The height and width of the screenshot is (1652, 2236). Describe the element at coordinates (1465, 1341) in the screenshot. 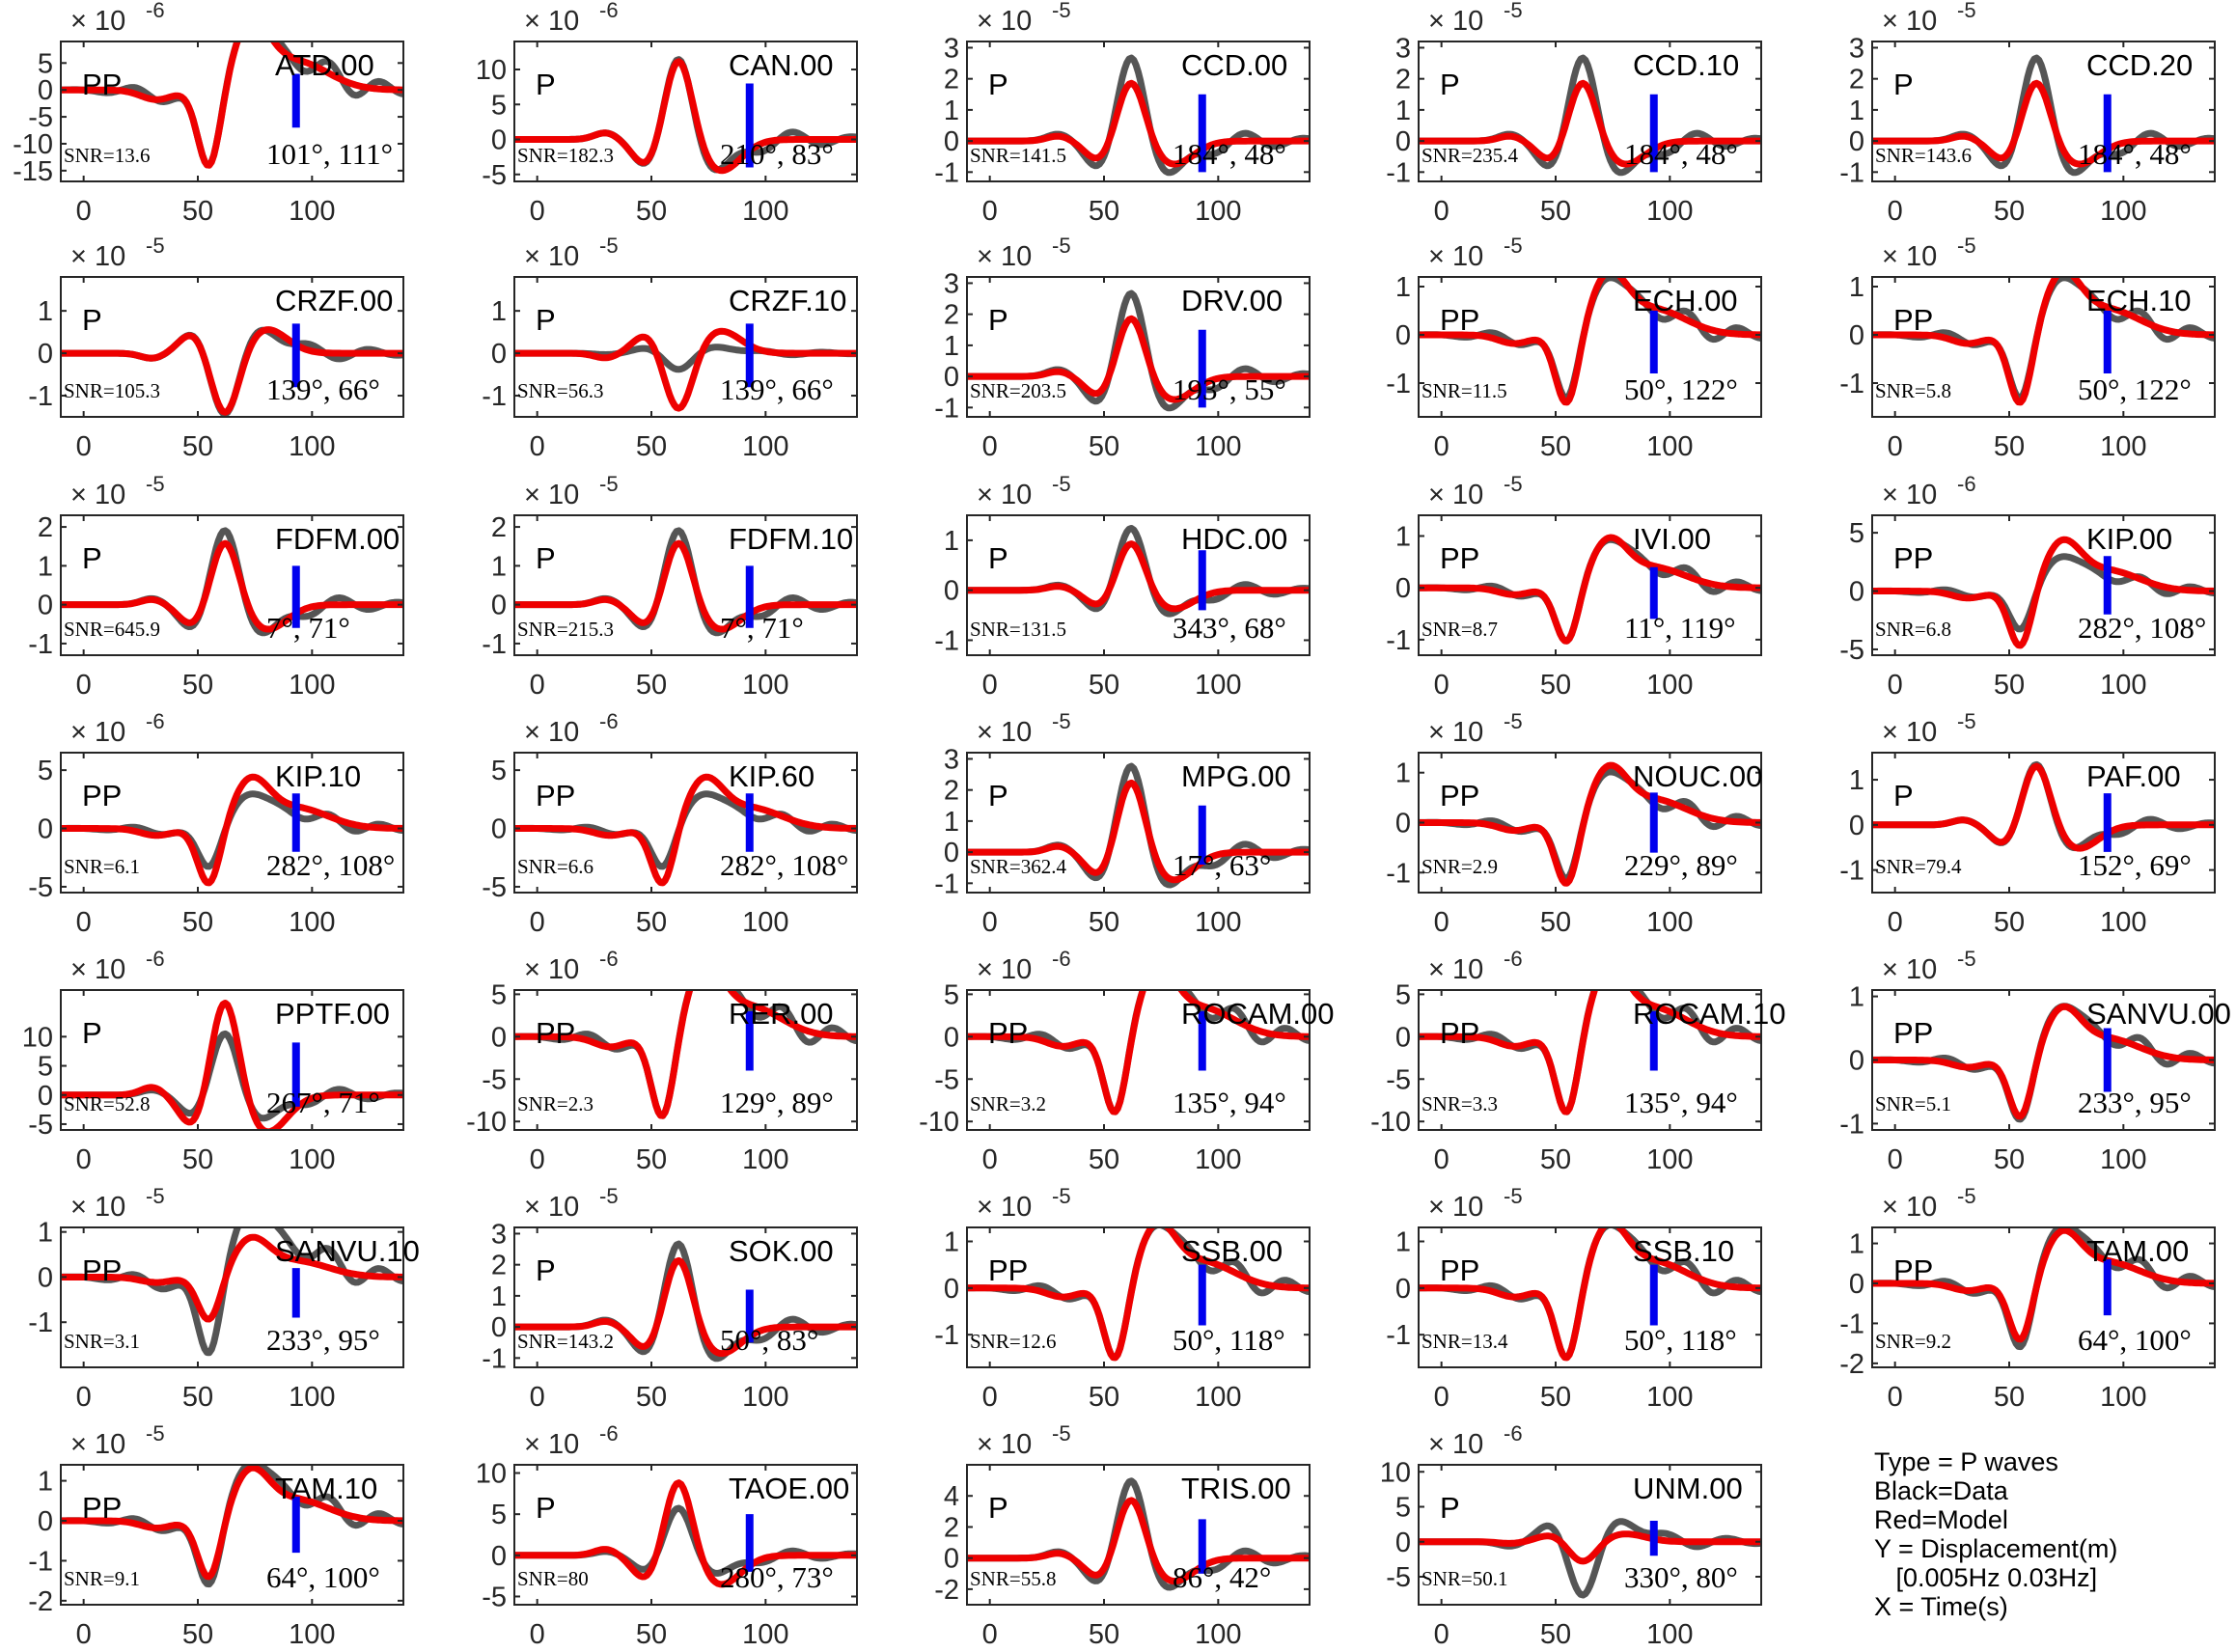

I see `snr-label: SNR=13.4` at that location.